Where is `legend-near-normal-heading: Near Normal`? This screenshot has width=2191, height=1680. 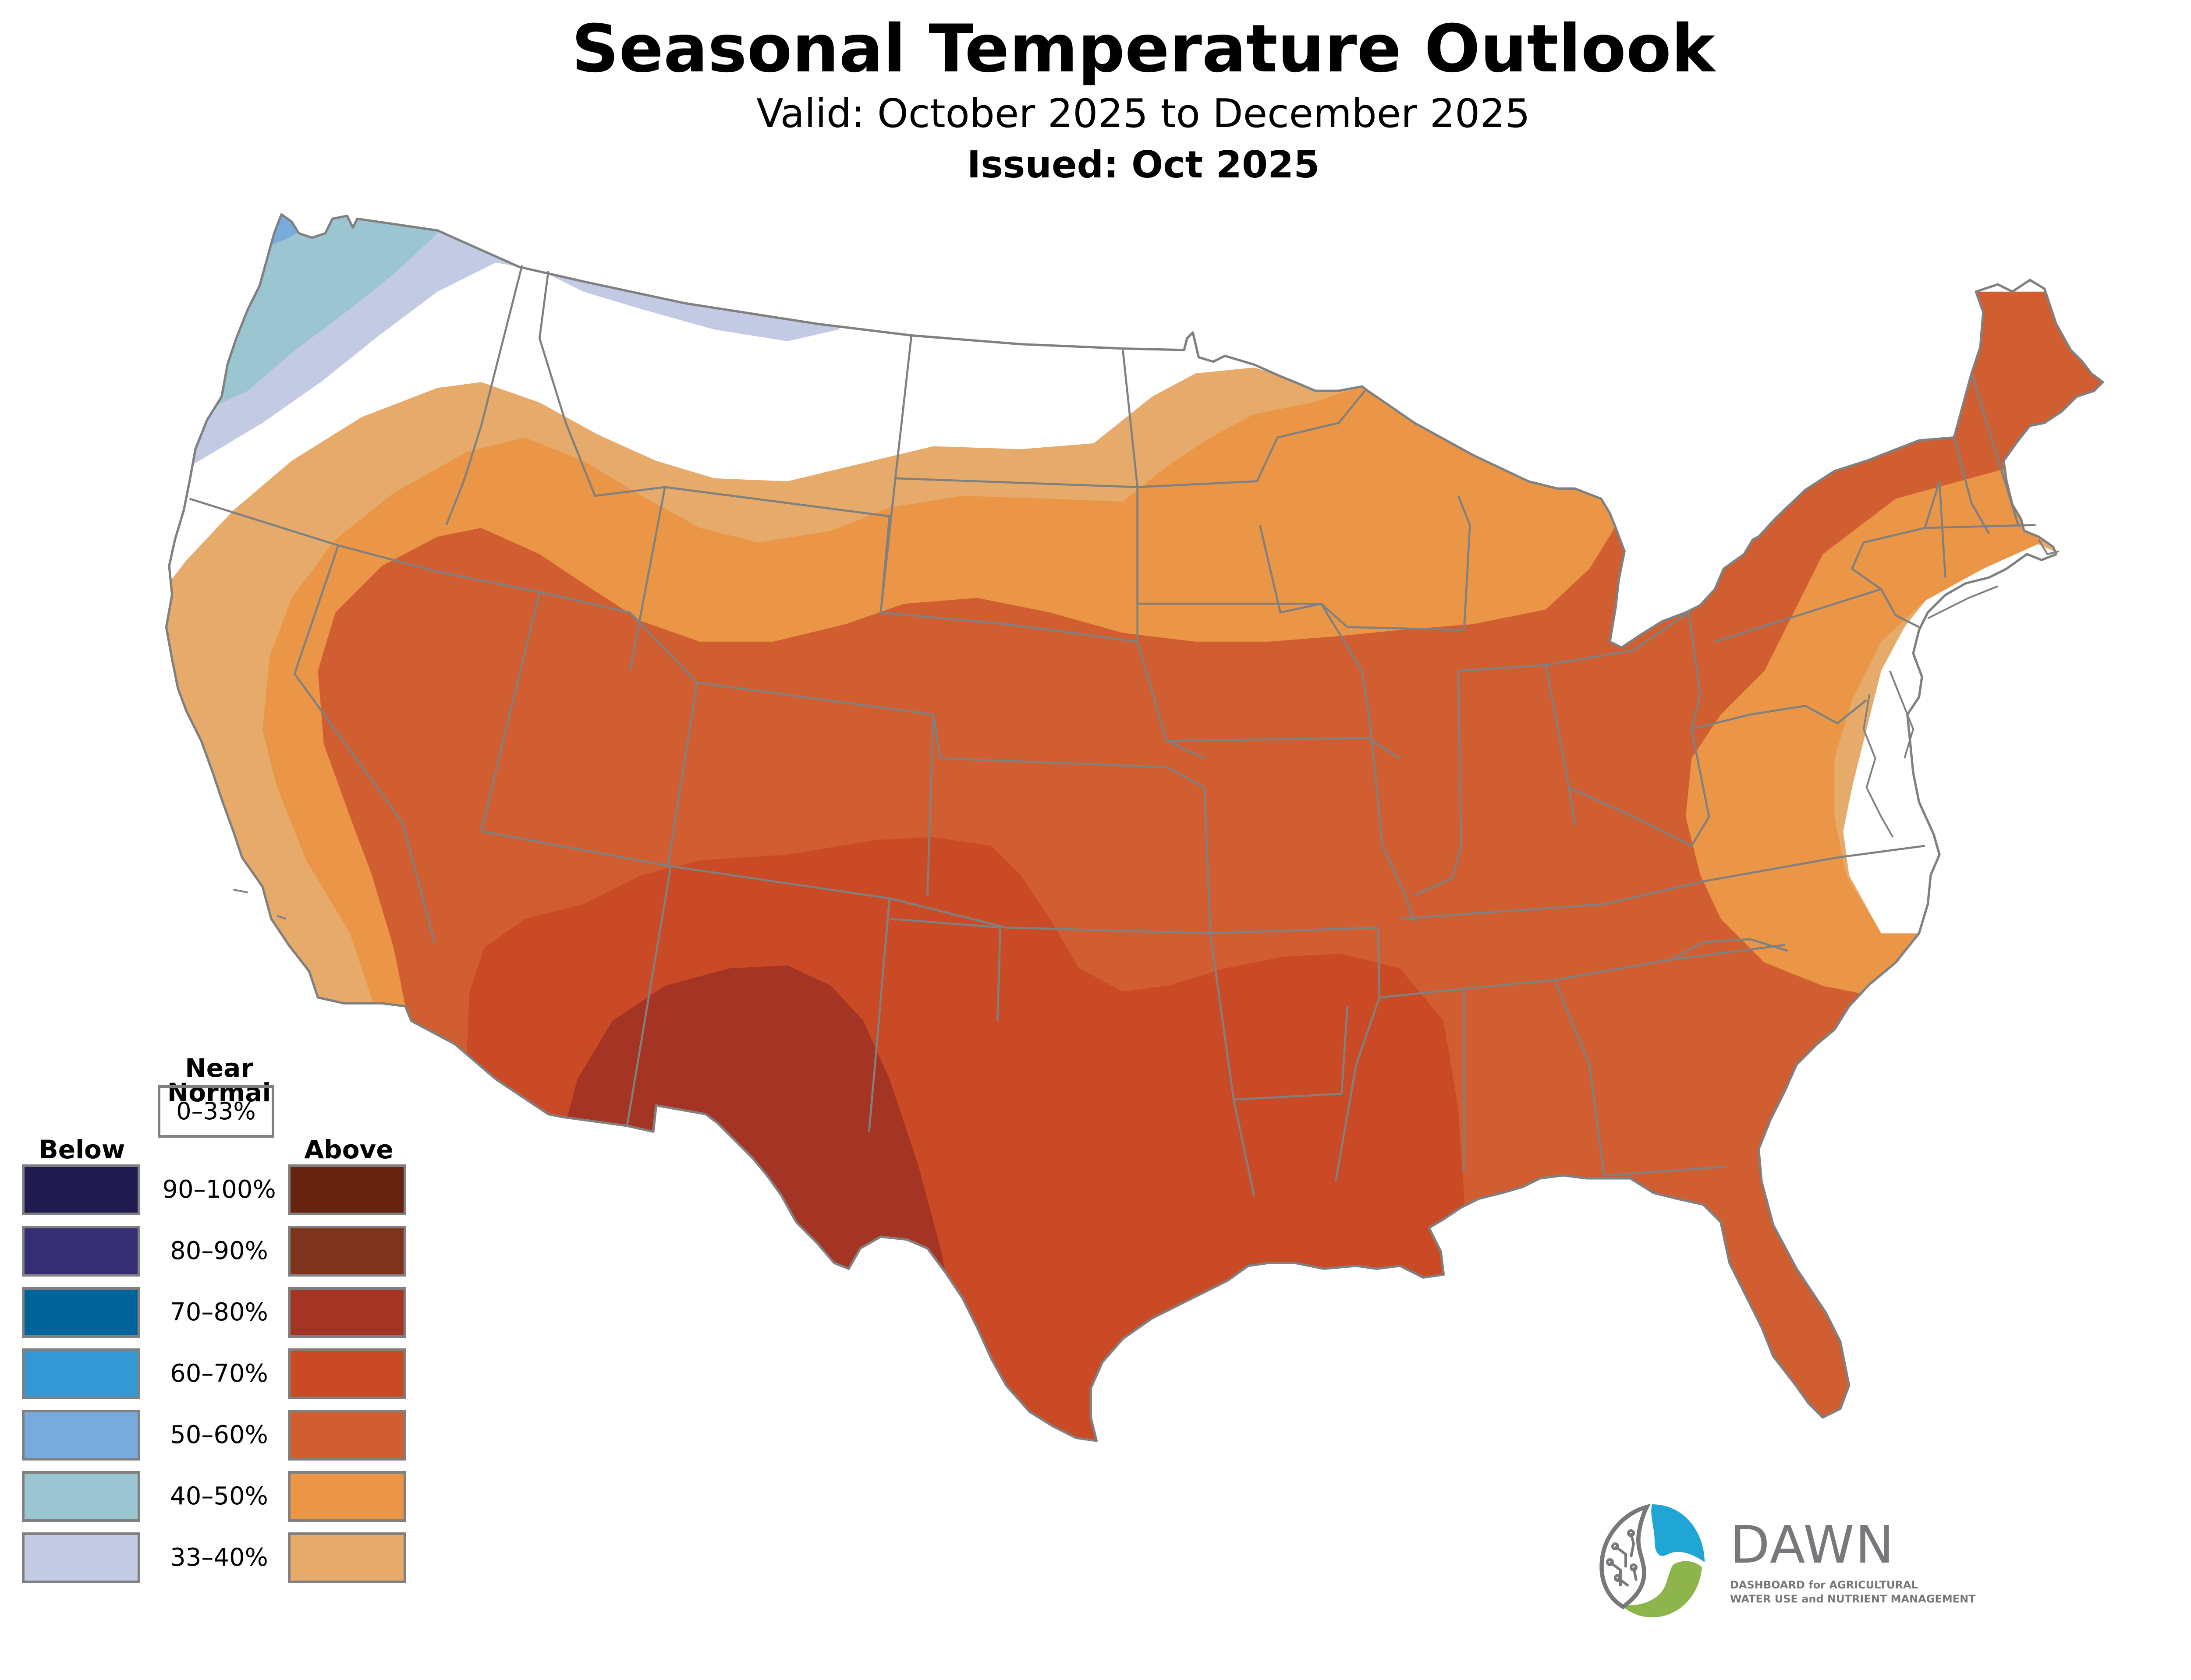 legend-near-normal-heading: Near Normal is located at coordinates (219, 1080).